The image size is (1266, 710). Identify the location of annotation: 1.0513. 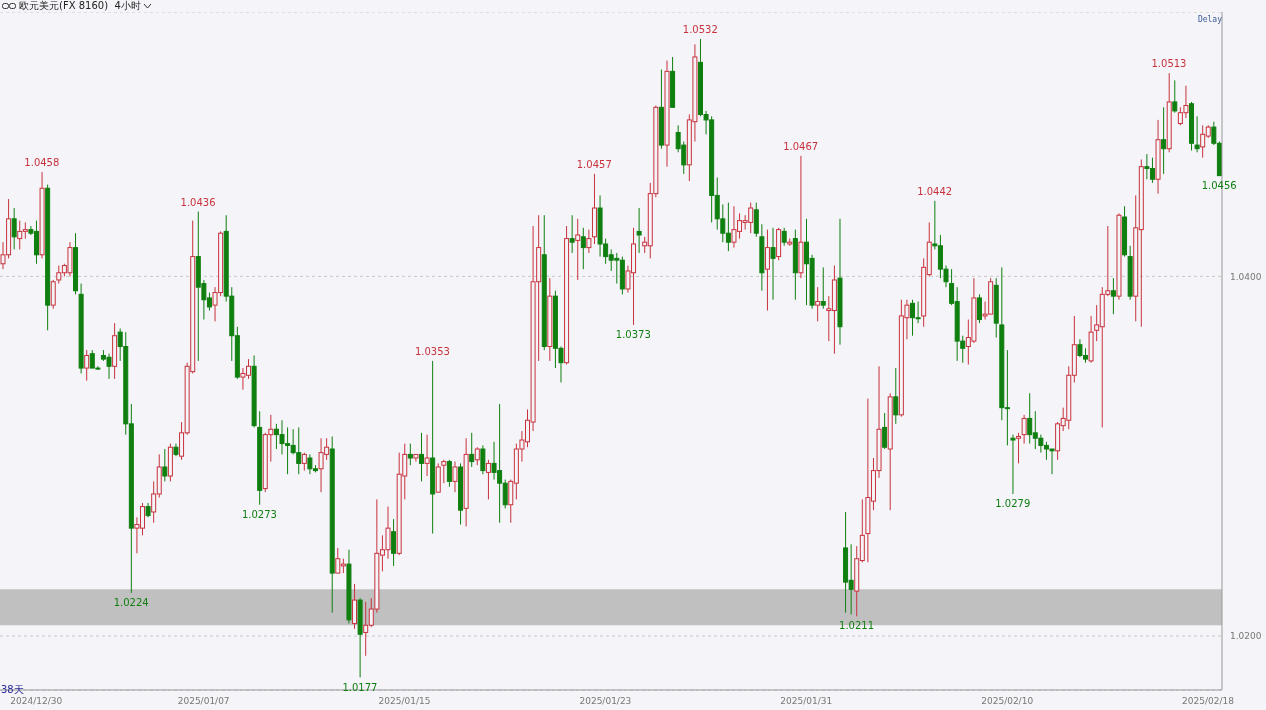
(1169, 64).